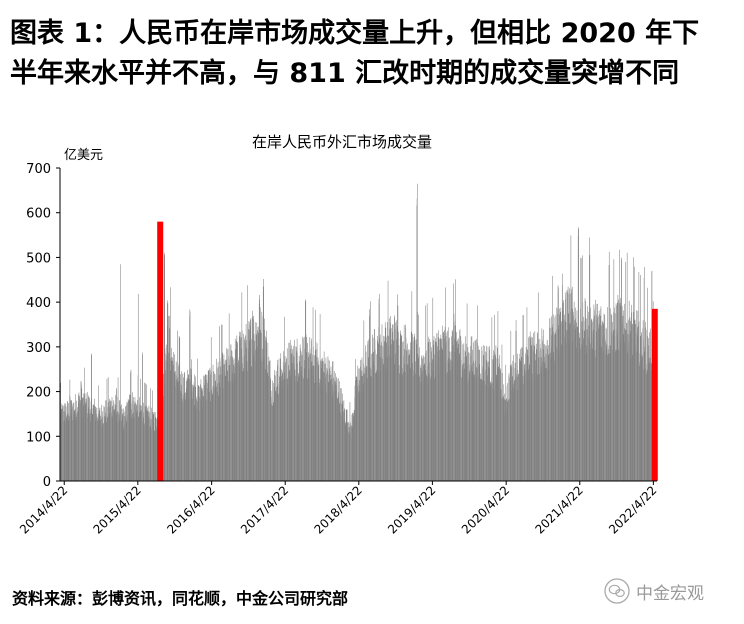  What do you see at coordinates (117, 509) in the screenshot?
I see `x-tick-label: 2015/4/22` at bounding box center [117, 509].